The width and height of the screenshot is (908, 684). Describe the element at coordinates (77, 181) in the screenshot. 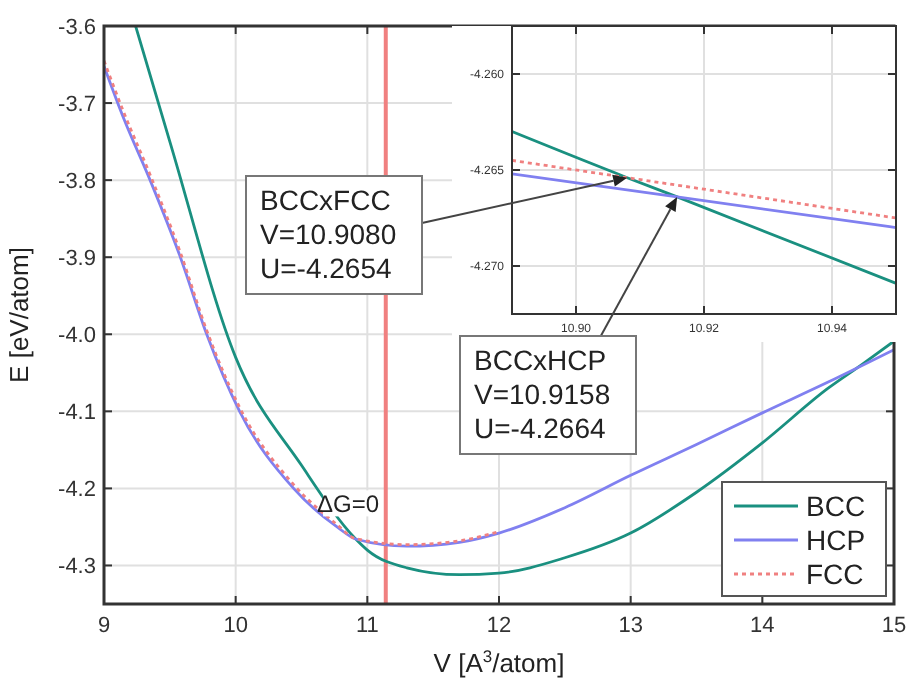

I see `y-tick-label: -3.8` at that location.